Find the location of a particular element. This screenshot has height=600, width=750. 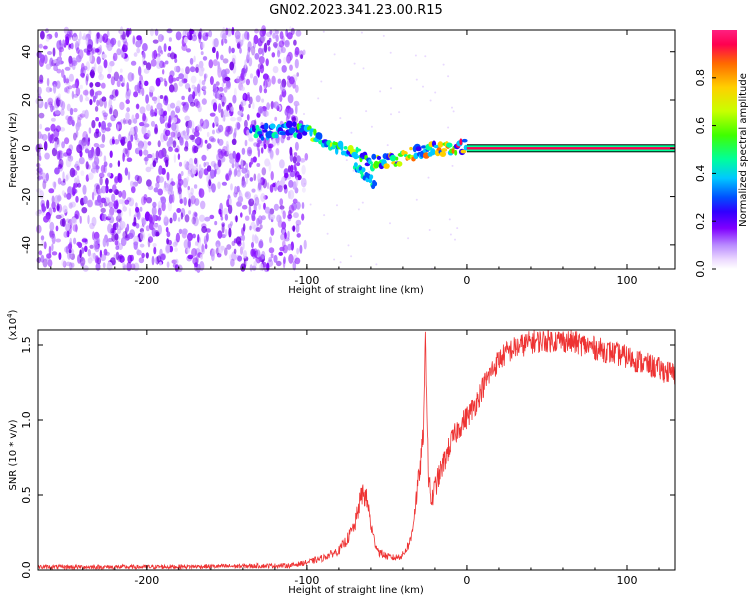

x-tick-label: -200 is located at coordinates (146, 280).